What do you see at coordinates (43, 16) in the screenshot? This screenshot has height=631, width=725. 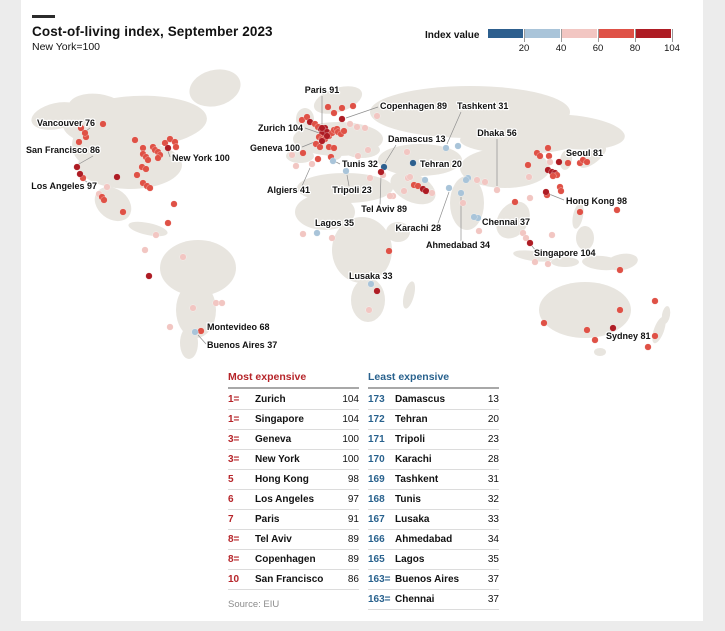 I see `economist-tick-mark` at bounding box center [43, 16].